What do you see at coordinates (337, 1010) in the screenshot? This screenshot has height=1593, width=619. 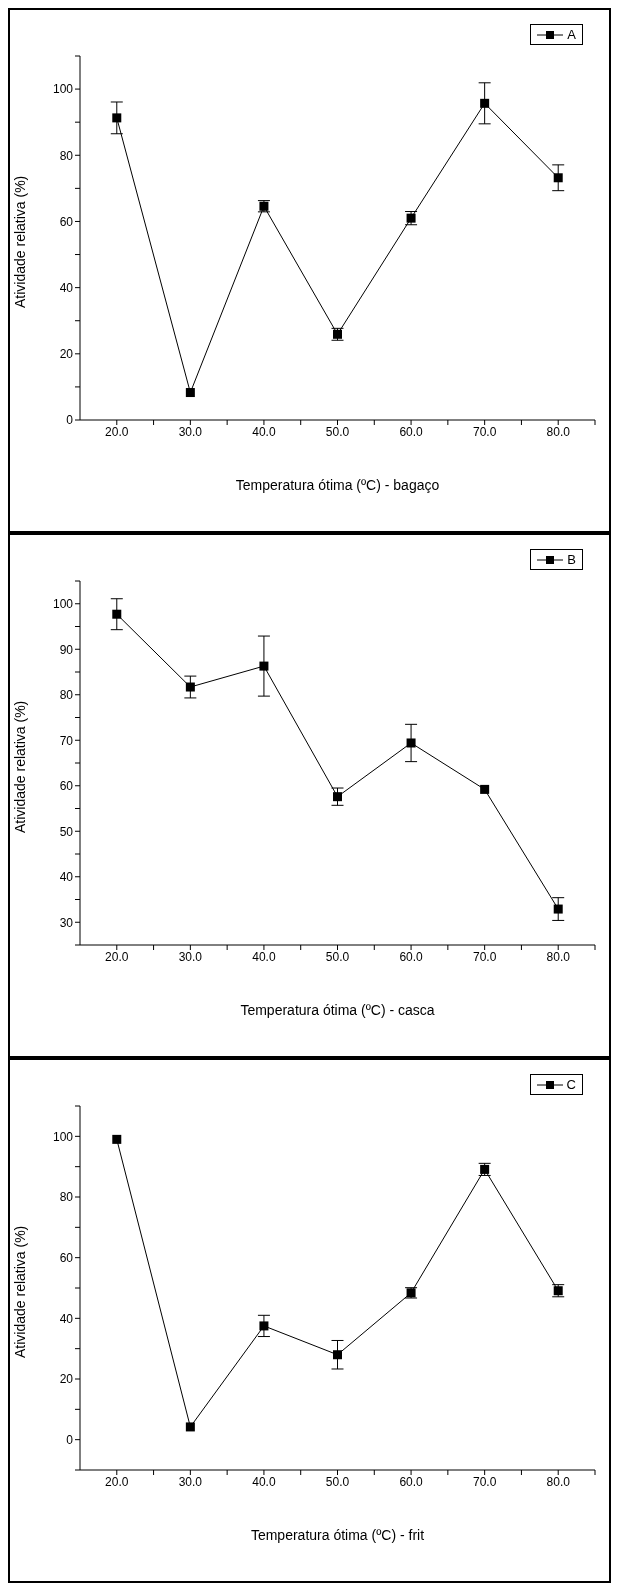 I see `x-axis-title: Temperatura ótima (ºC) - casca` at bounding box center [337, 1010].